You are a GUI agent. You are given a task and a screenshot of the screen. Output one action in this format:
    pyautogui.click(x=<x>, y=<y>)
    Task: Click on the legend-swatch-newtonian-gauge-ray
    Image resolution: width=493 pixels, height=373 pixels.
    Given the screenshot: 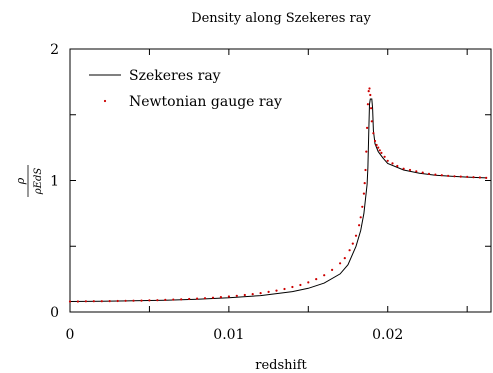 What is the action you would take?
    pyautogui.click(x=105, y=101)
    